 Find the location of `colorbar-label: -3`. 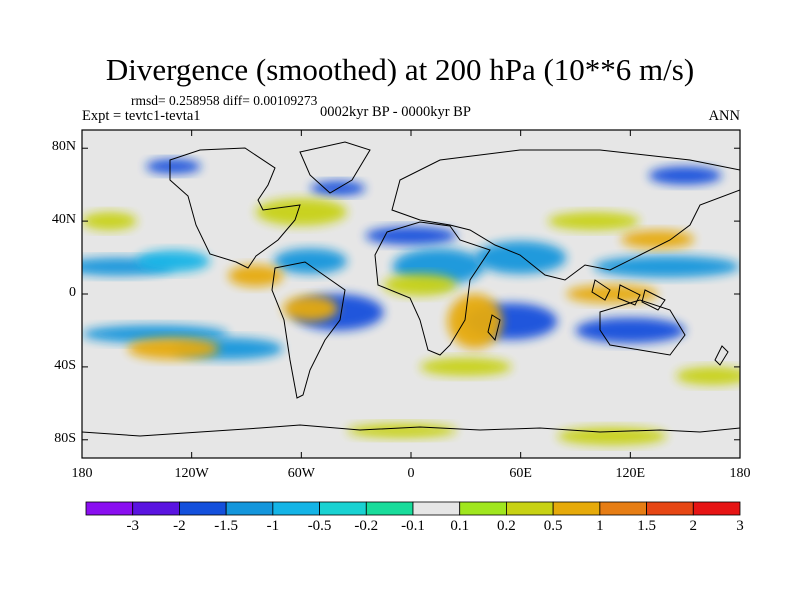

colorbar-label: -3 is located at coordinates (132, 526).